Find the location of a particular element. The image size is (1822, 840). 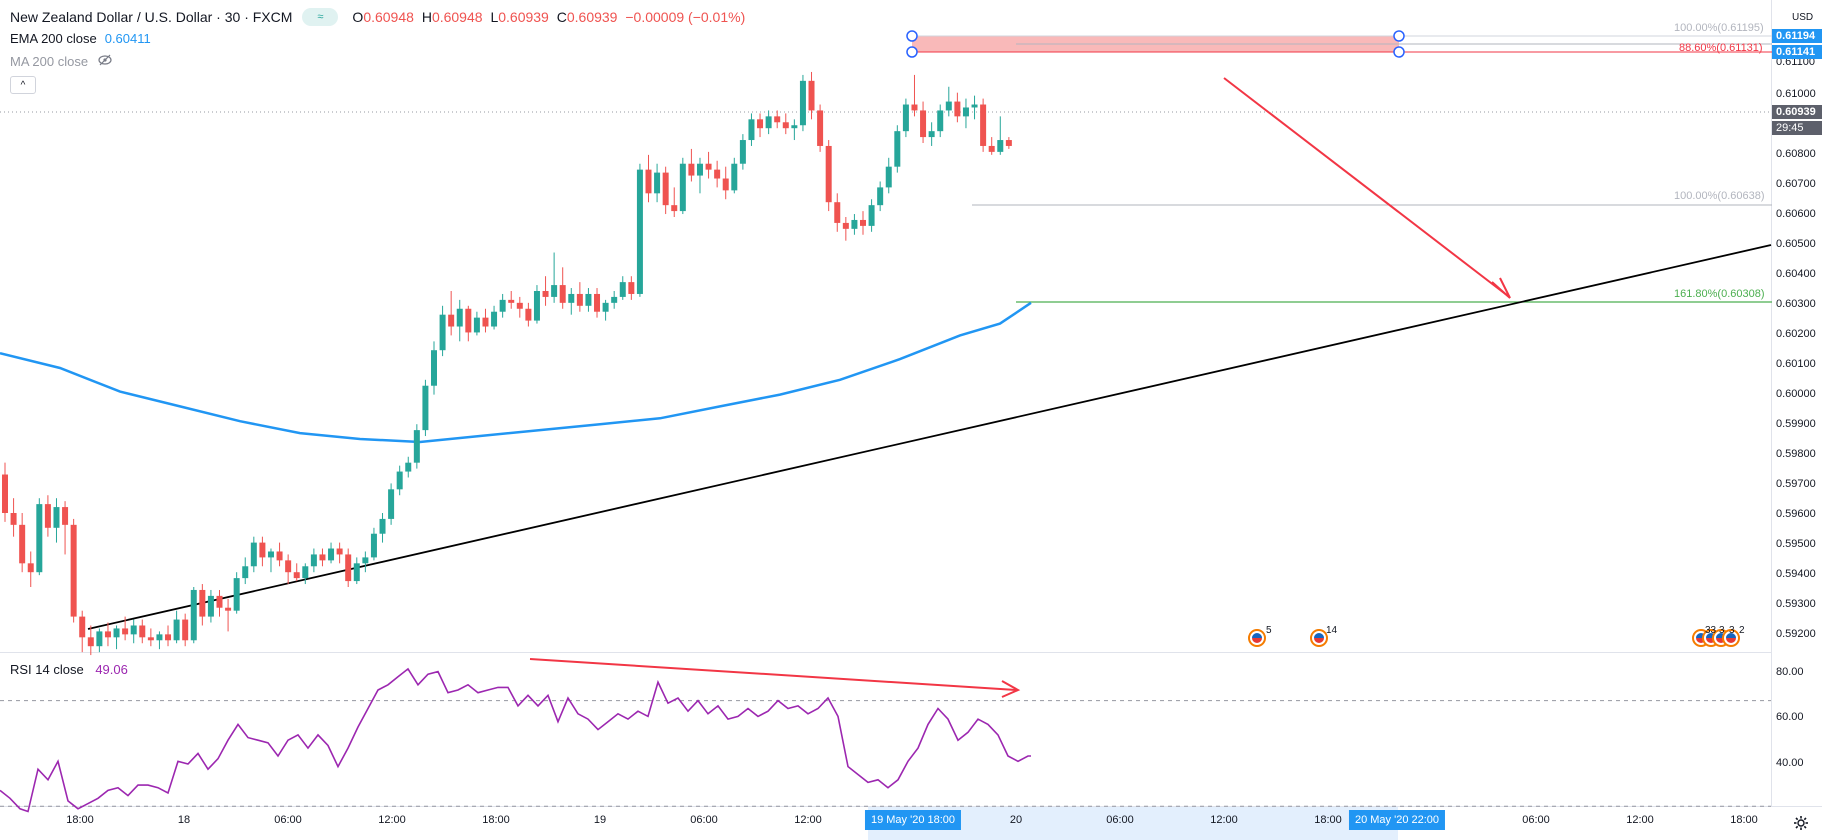

time-tick-label: 06:00 is located at coordinates (704, 820).